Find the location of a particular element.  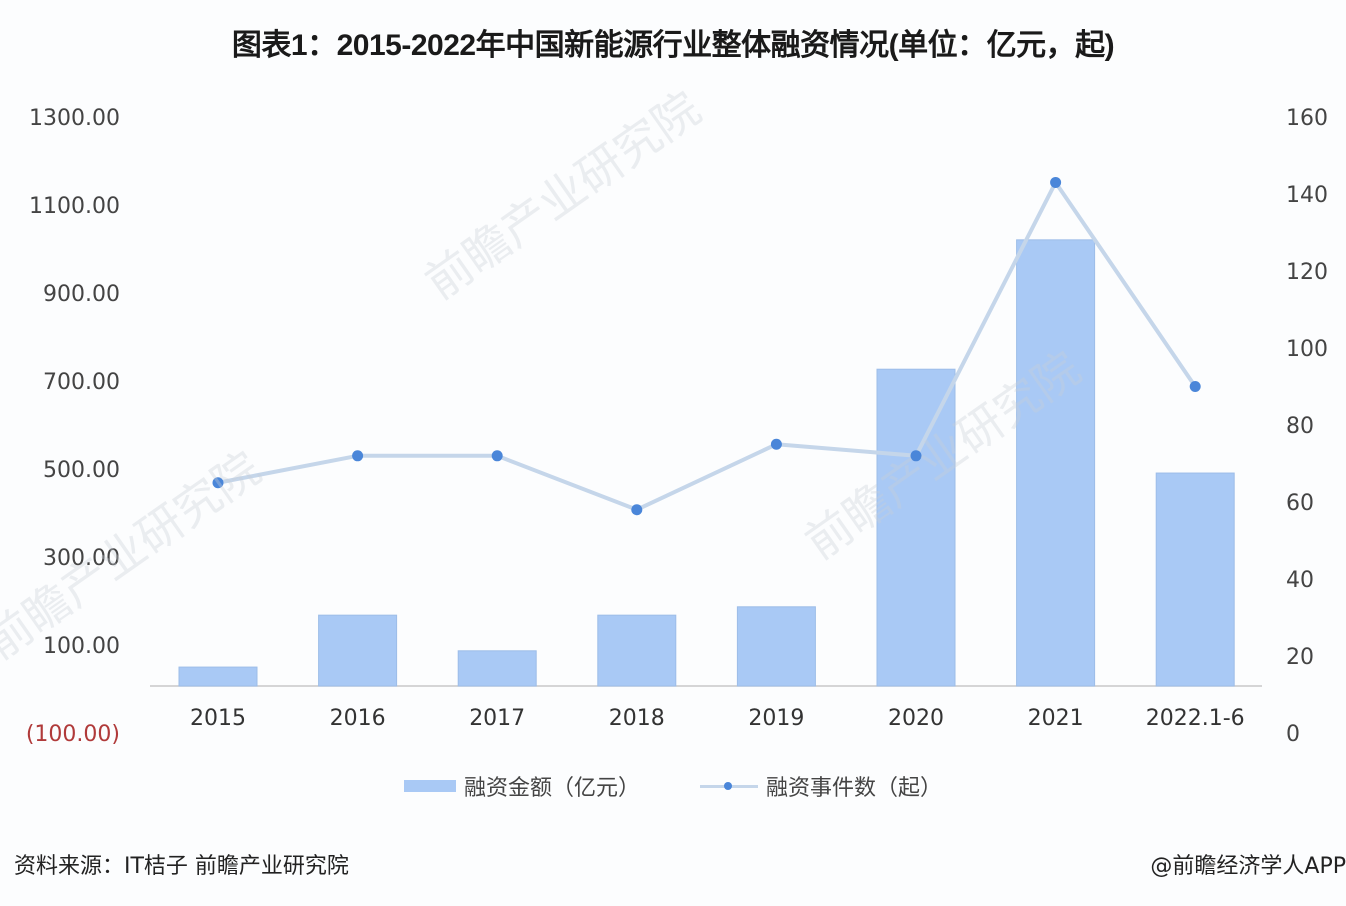

credit-note: @前瞻经济学人APP is located at coordinates (1248, 866).